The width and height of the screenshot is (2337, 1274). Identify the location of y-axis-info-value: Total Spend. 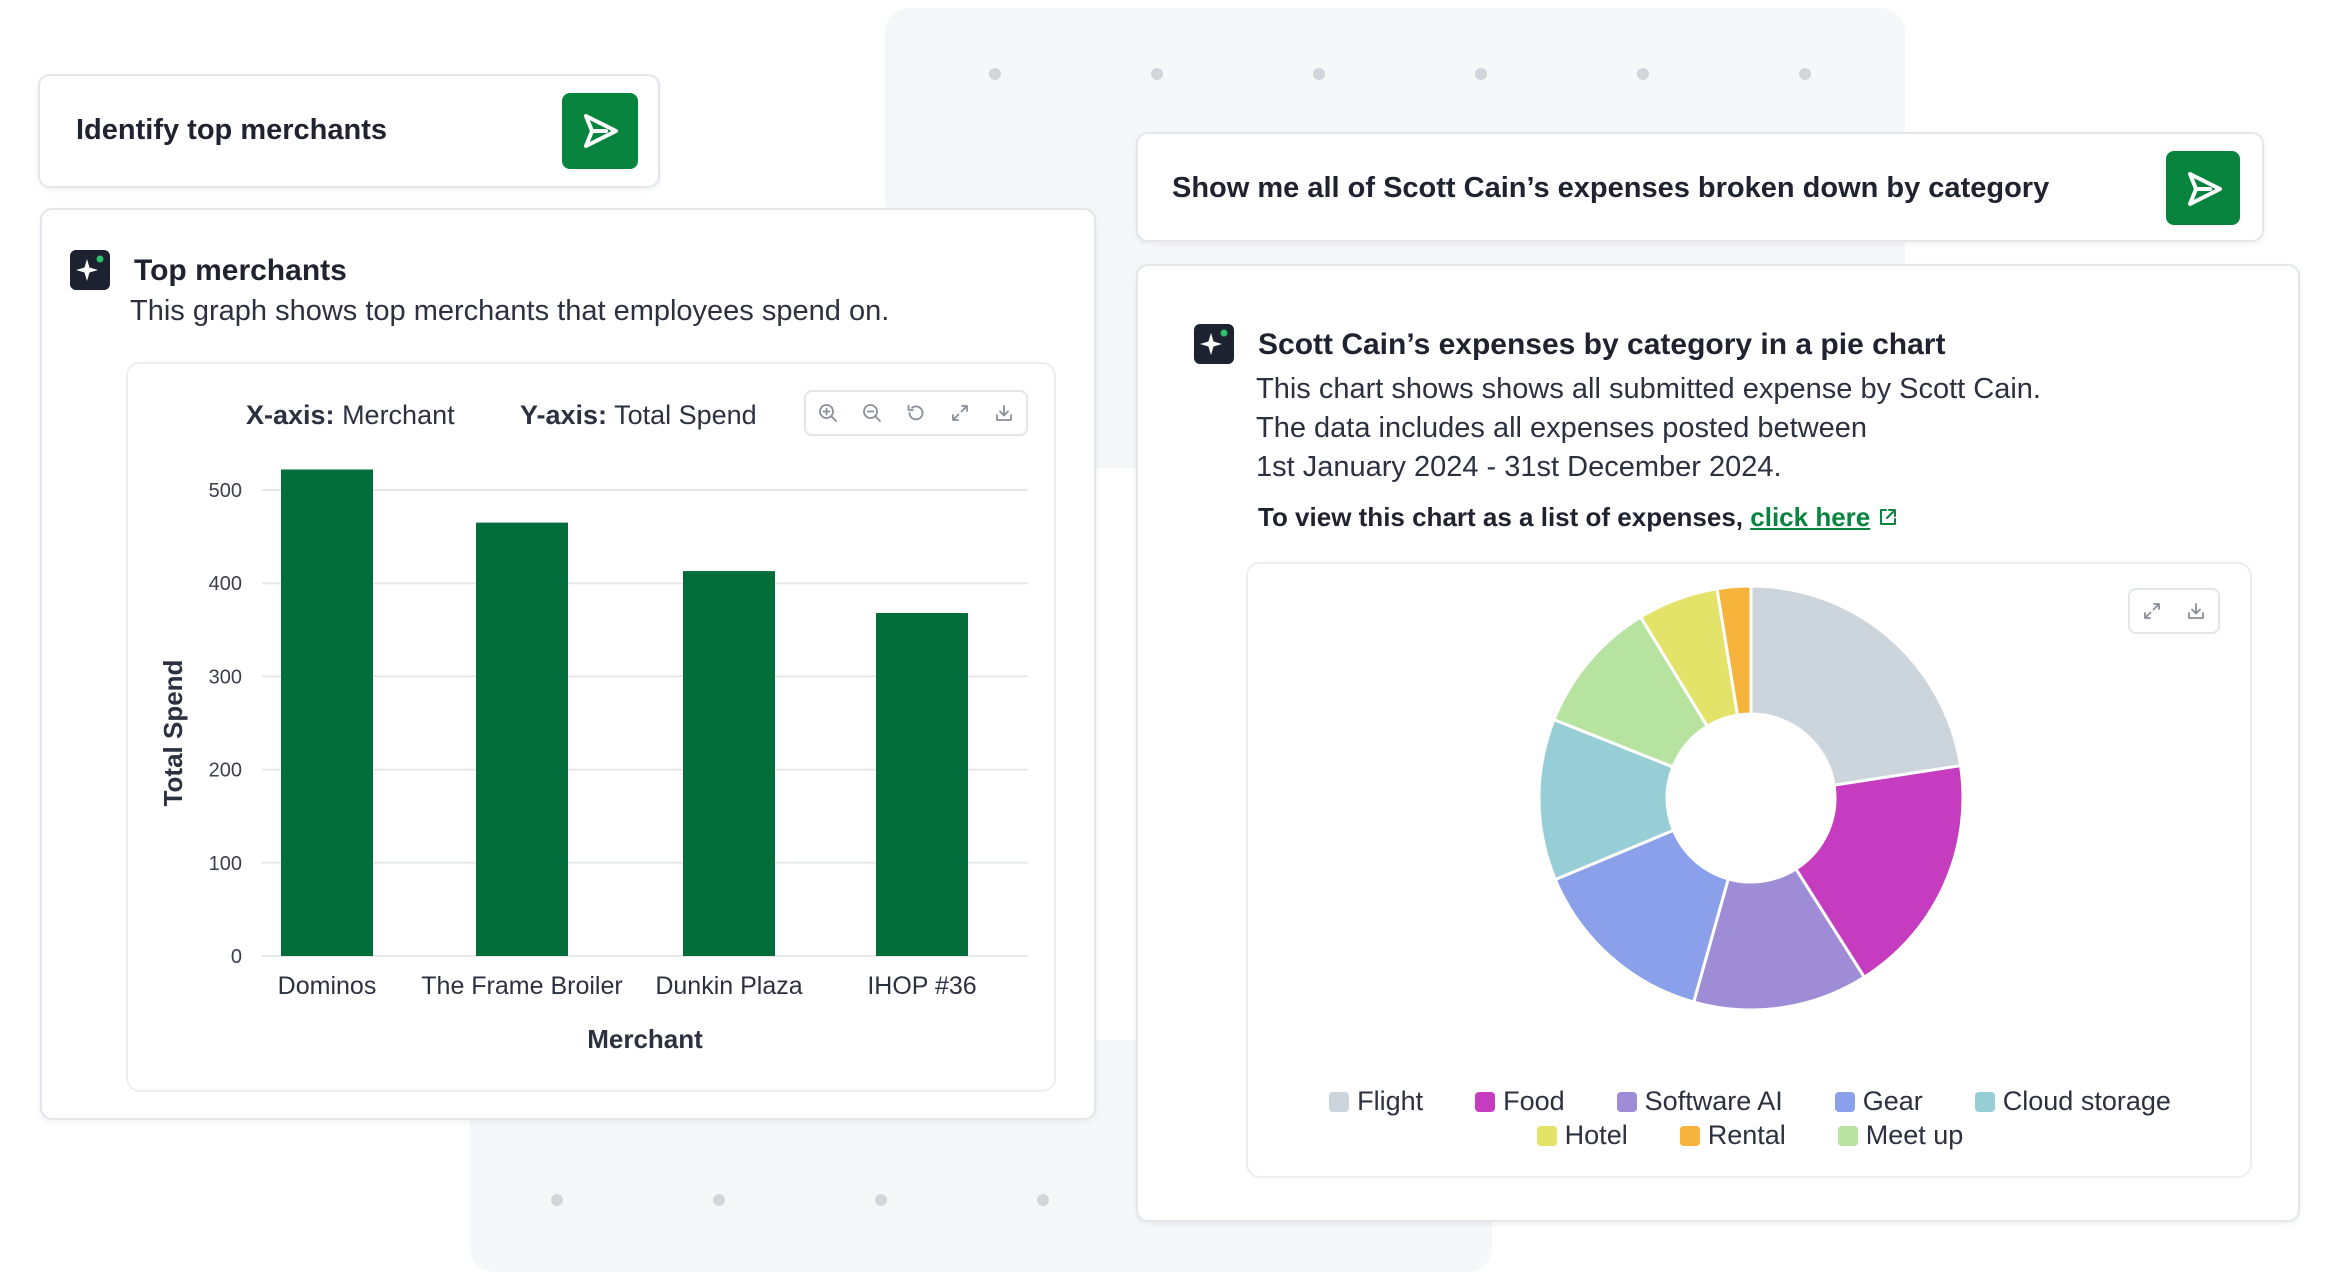
(685, 415).